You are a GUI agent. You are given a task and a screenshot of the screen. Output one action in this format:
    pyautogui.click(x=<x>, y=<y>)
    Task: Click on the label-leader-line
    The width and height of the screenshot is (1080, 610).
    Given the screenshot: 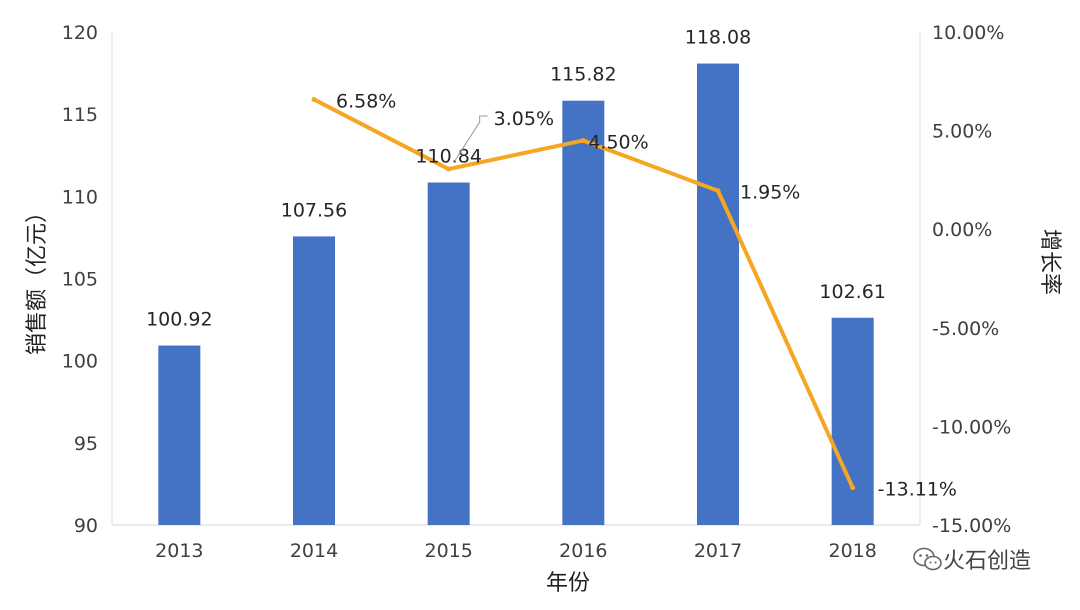 What is the action you would take?
    pyautogui.click(x=471, y=138)
    